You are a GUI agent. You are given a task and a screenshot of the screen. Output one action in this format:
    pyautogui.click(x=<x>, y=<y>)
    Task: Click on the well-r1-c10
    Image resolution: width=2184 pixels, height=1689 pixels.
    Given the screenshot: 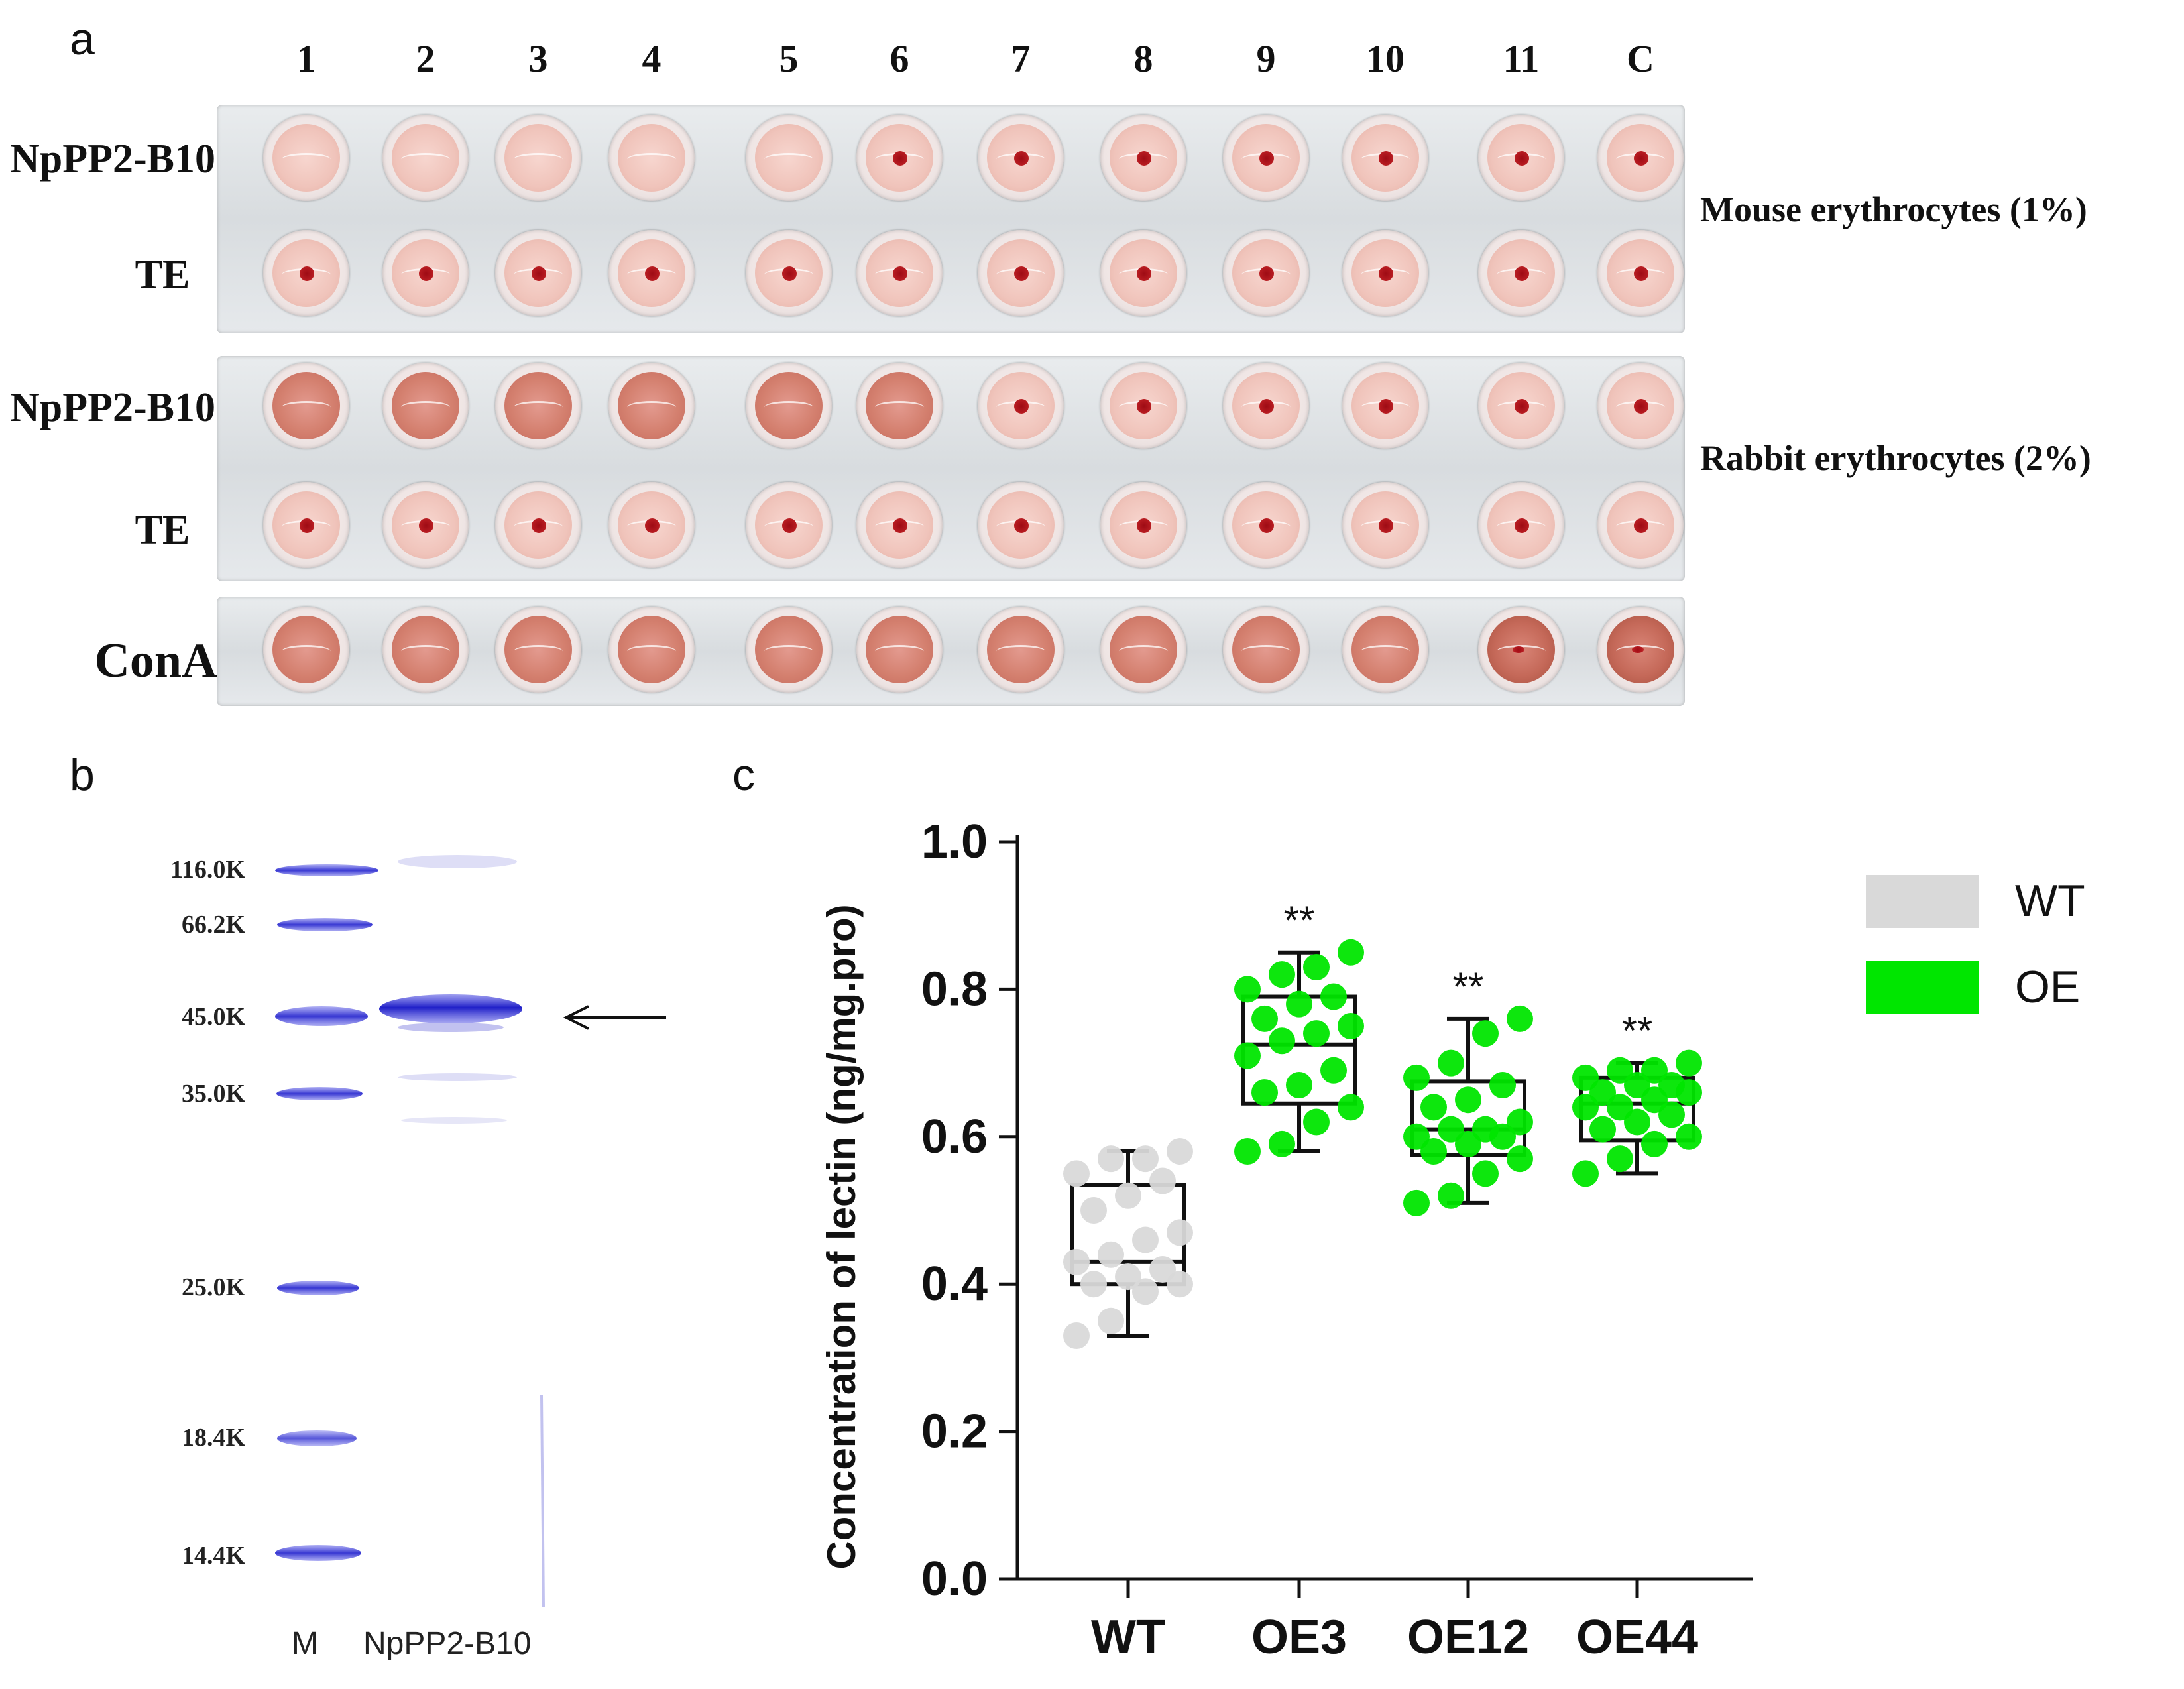 What is the action you would take?
    pyautogui.click(x=1385, y=158)
    